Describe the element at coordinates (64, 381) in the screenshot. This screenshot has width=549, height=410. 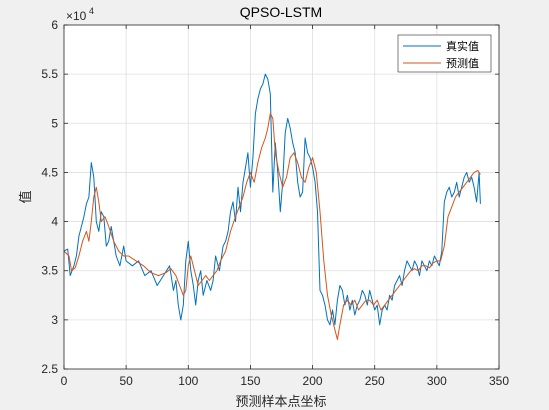
I see `x-tick-label: 0` at that location.